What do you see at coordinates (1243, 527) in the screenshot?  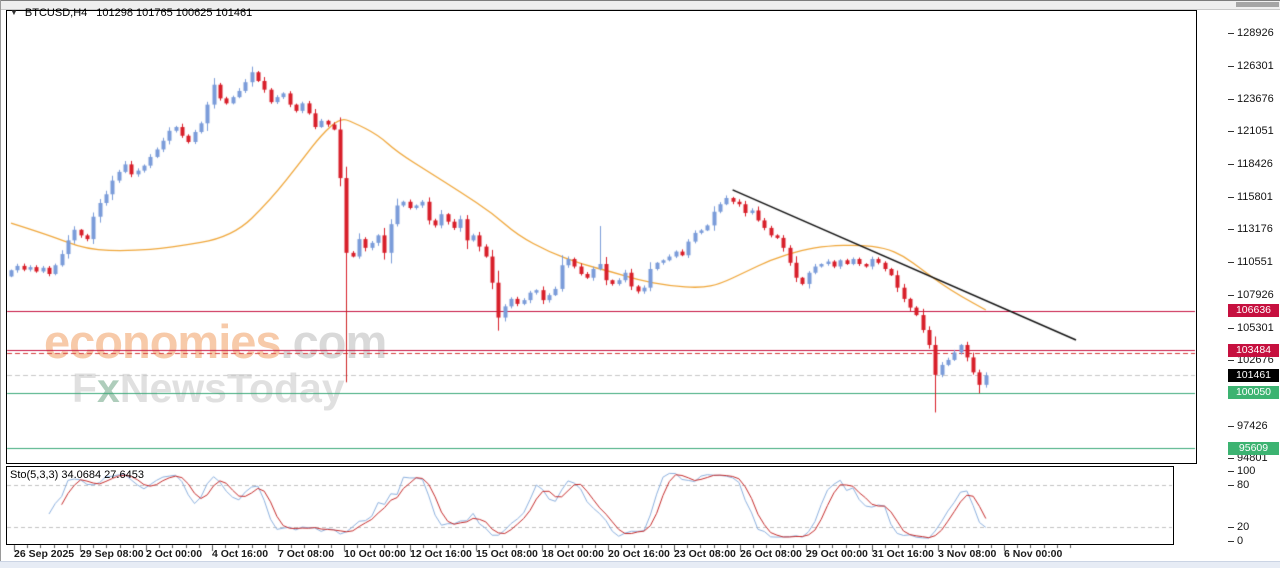 I see `indicator-tick-label: 20` at bounding box center [1243, 527].